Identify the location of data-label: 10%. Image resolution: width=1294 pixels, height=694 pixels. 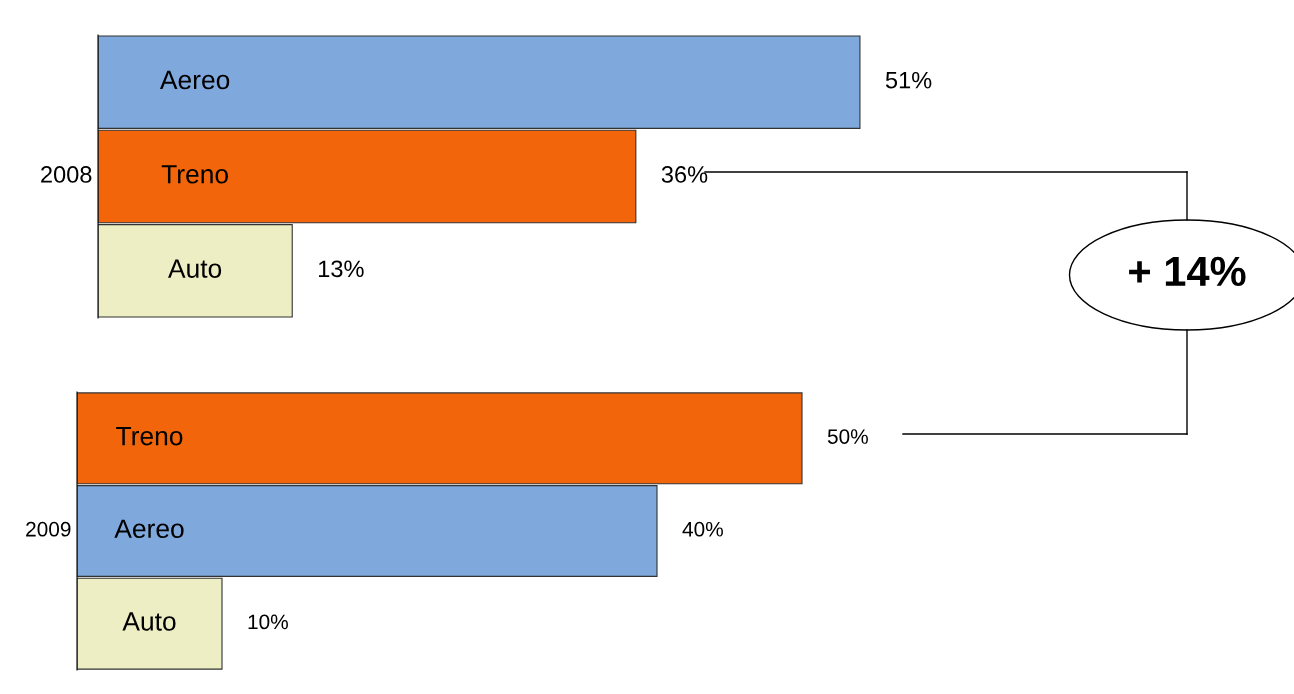
(268, 622).